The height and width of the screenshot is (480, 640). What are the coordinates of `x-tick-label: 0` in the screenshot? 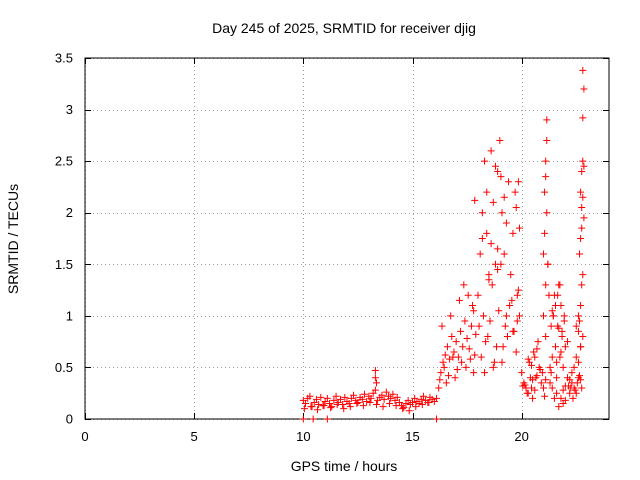 It's located at (84, 436).